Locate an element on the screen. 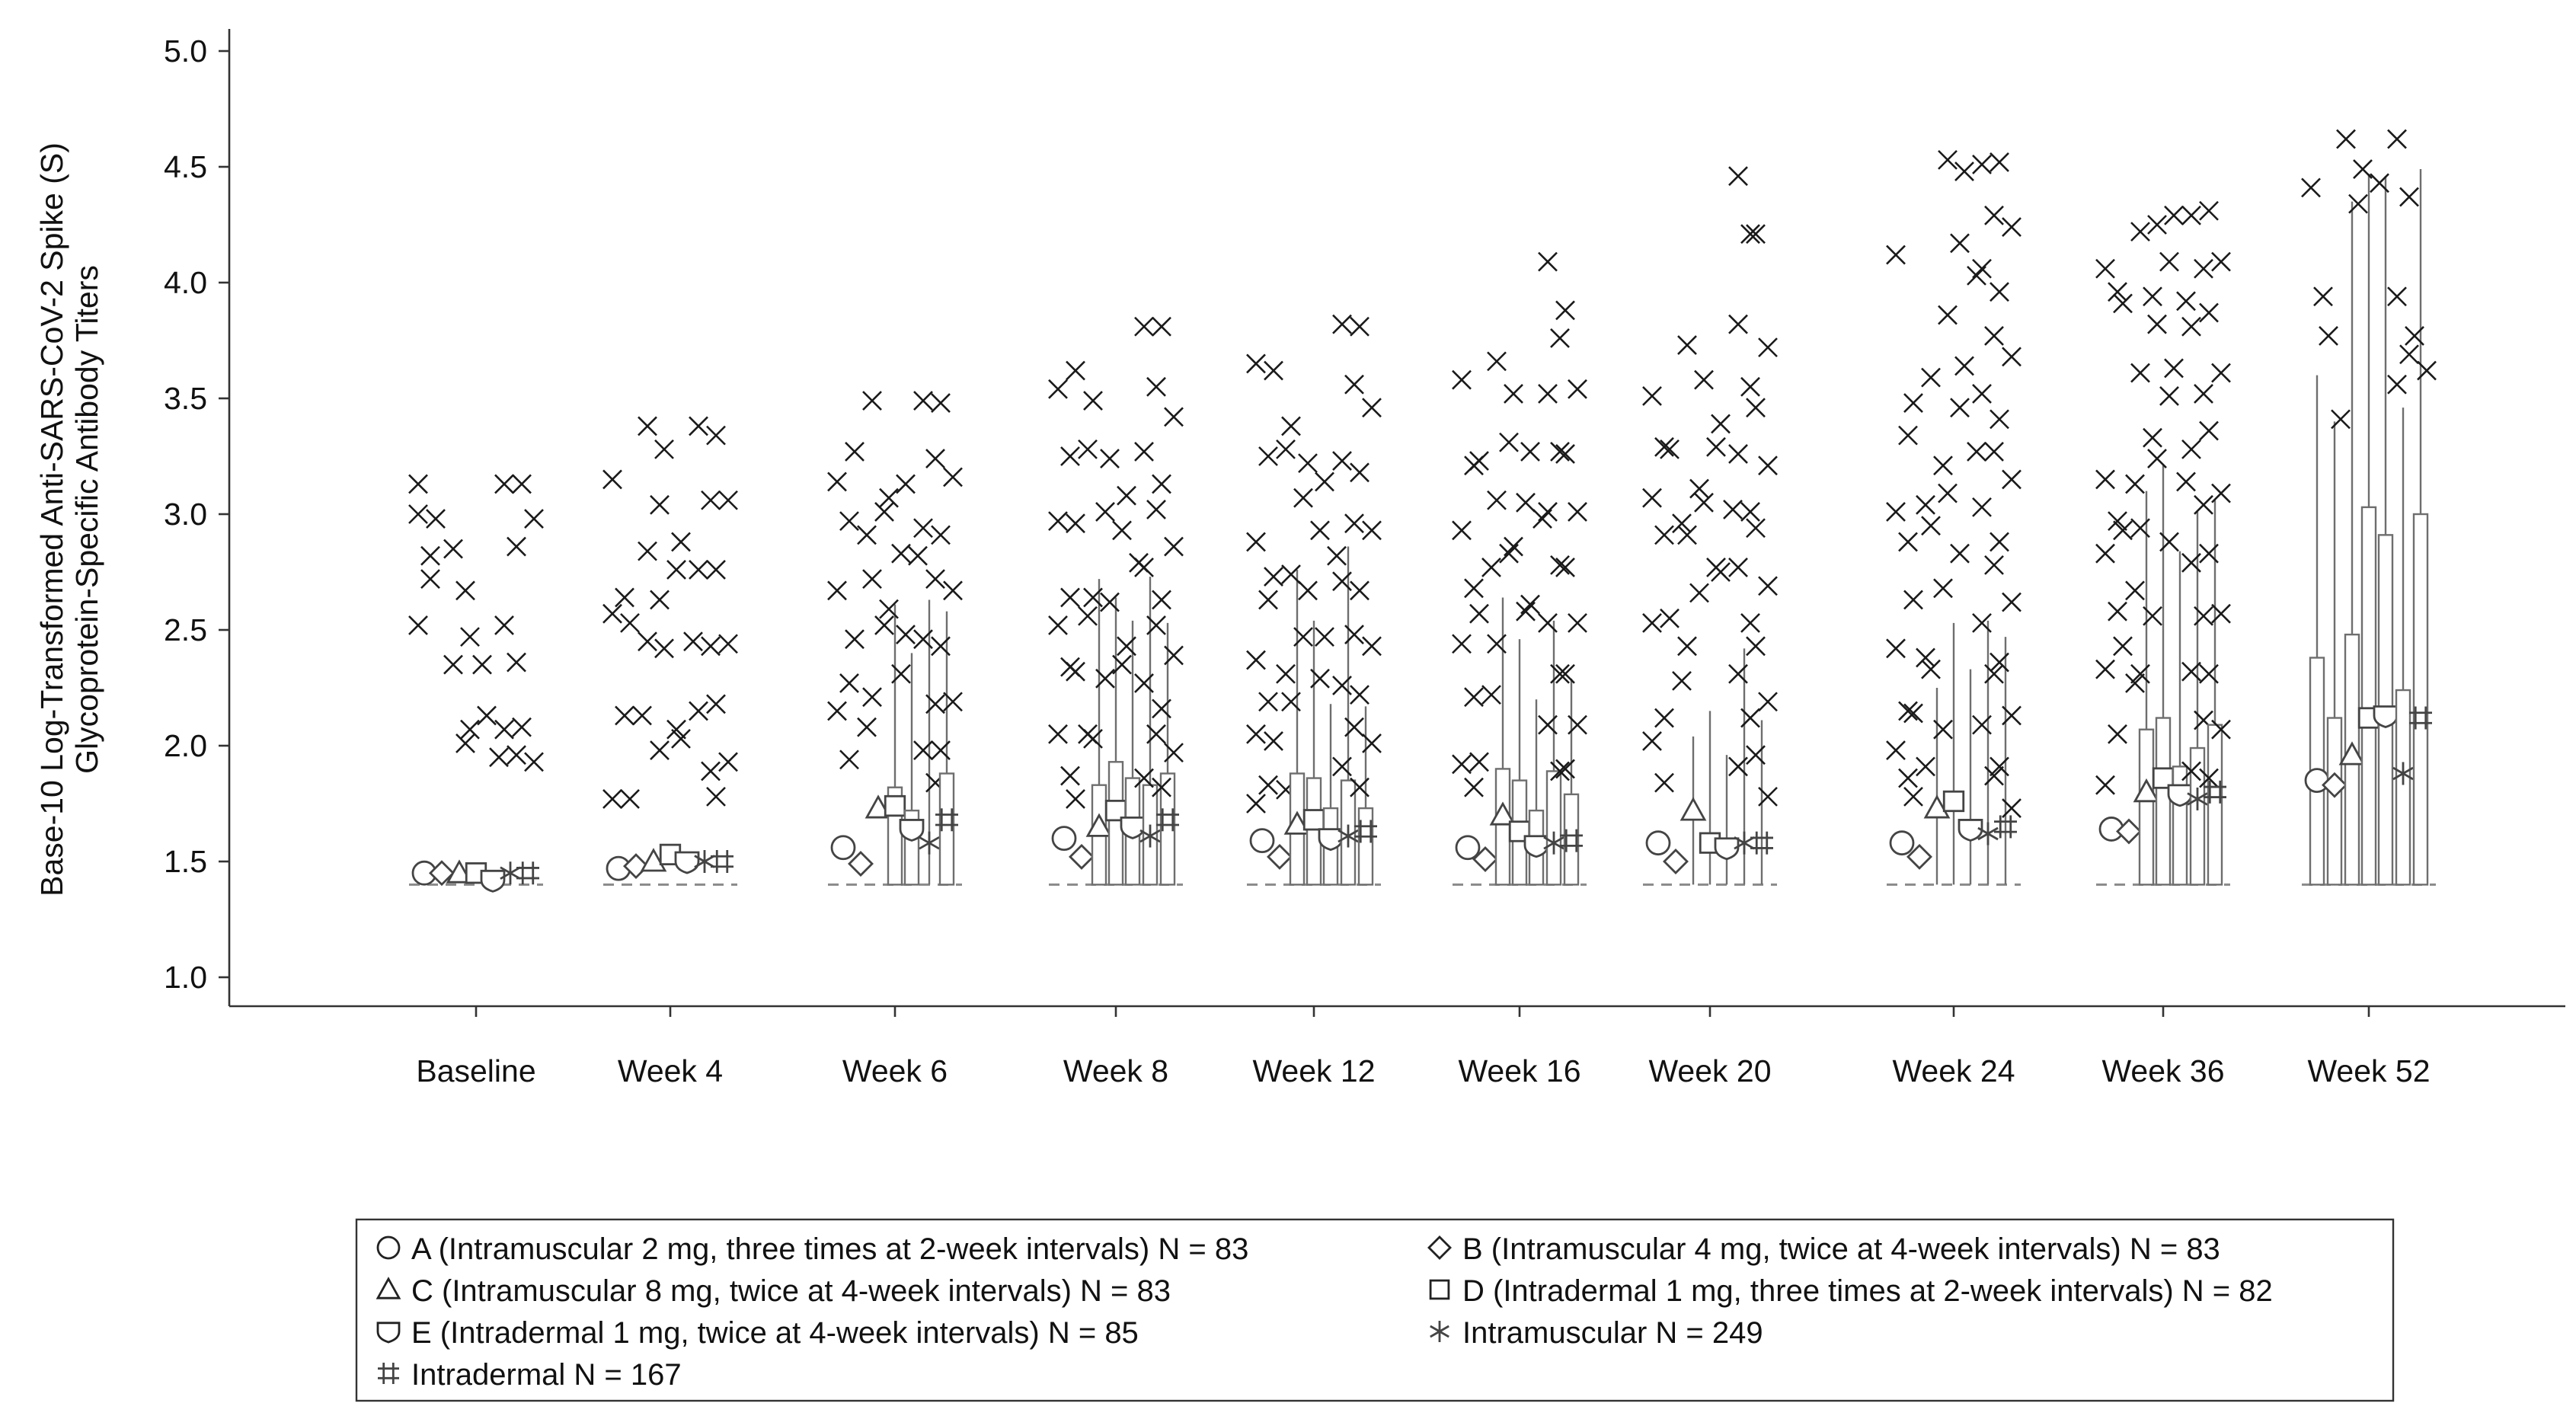 This screenshot has width=2576, height=1416. y-tick-label-3.0: 3.0 is located at coordinates (186, 515).